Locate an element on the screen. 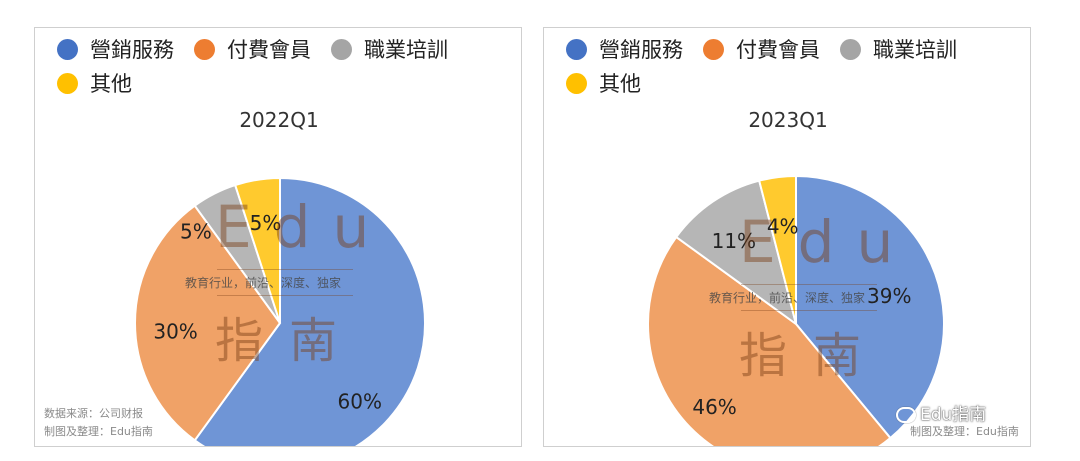  source-note: 数据来源：公司财报 制图及整理：Edu指南 is located at coordinates (98, 423).